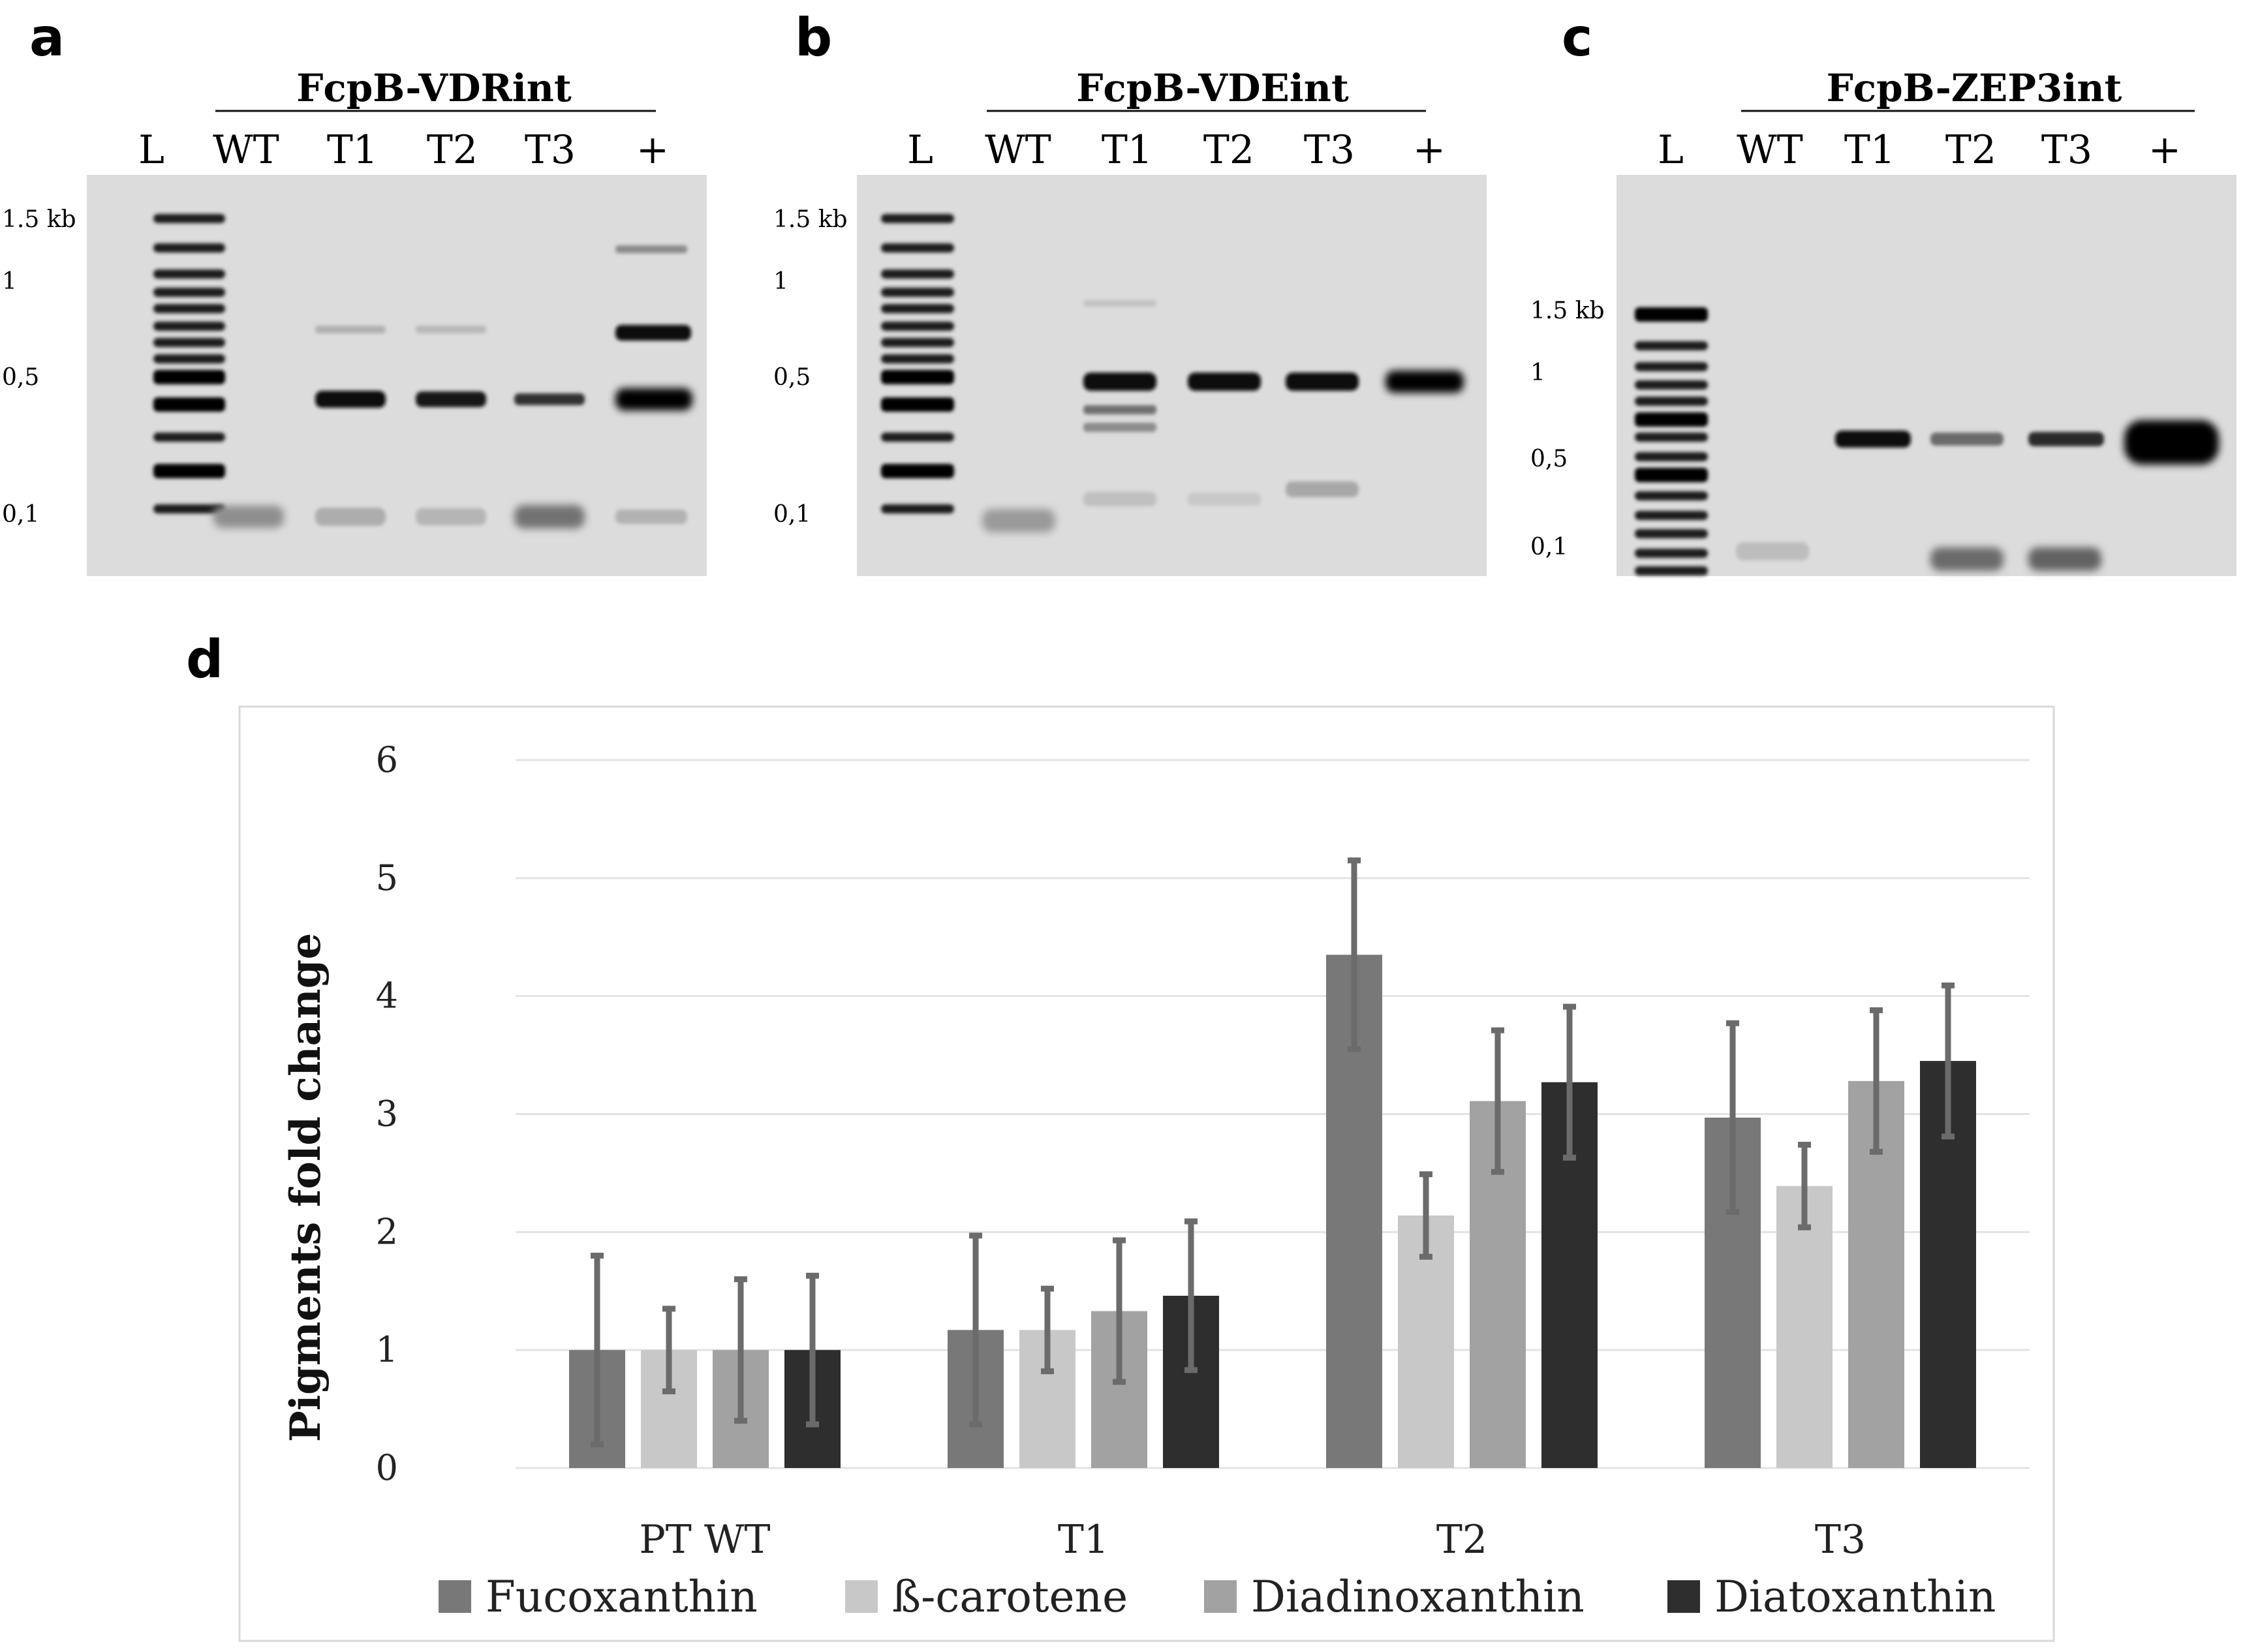 This screenshot has height=1652, width=2243. I want to click on construct-label: FcpB-ZEP3int, so click(1974, 88).